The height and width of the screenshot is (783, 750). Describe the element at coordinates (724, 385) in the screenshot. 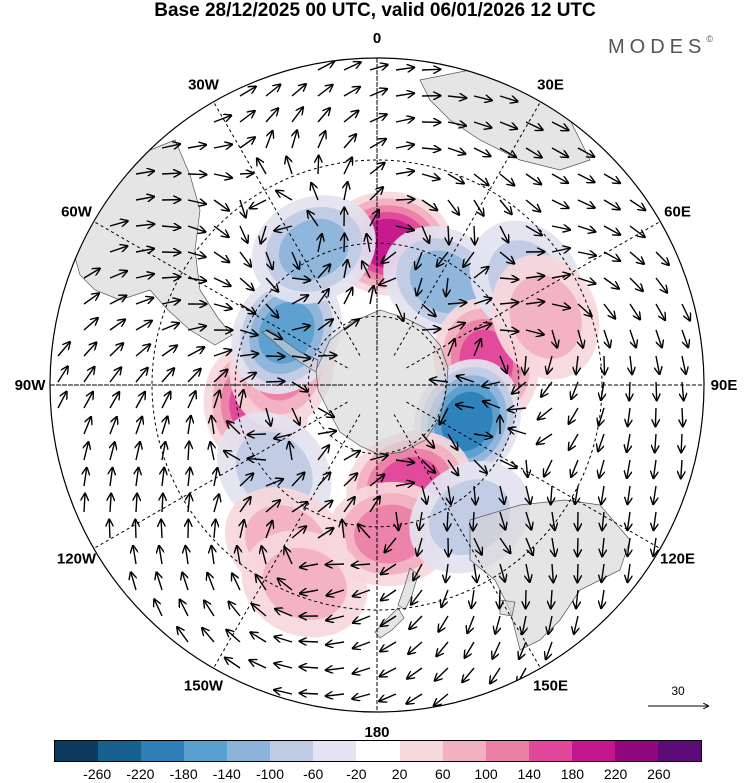

I see `longitude-label: 90E` at that location.